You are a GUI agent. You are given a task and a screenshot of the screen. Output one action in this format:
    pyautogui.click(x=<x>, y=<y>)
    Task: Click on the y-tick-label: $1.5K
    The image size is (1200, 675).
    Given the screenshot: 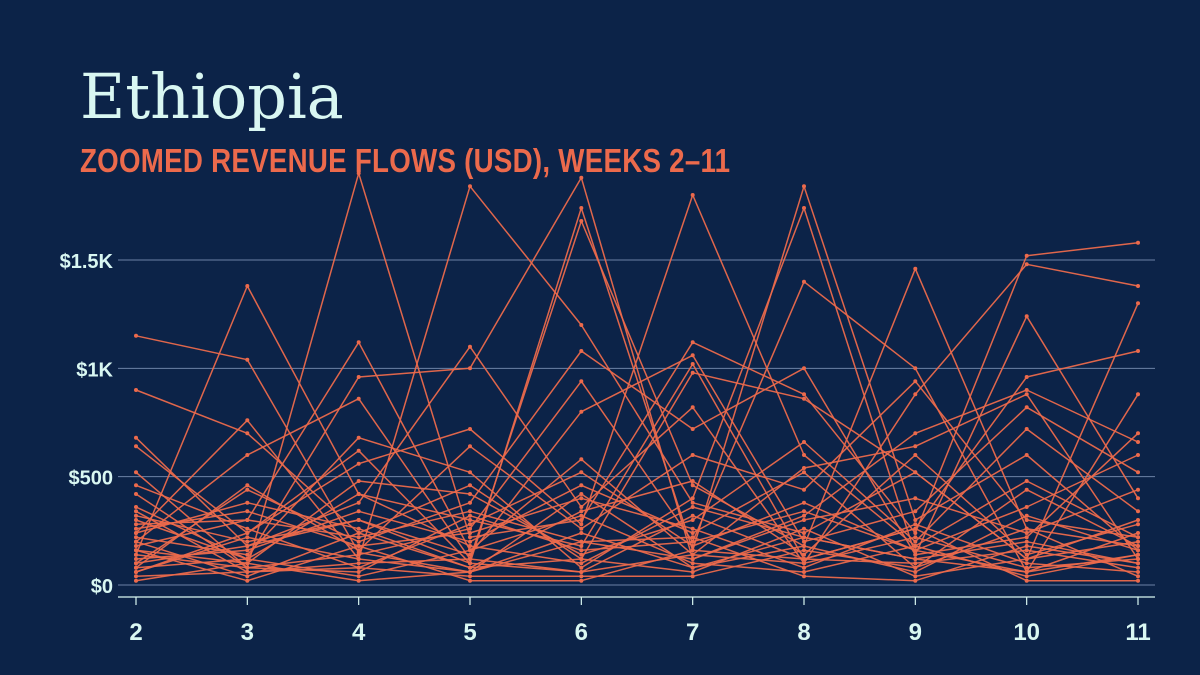 What is the action you would take?
    pyautogui.click(x=87, y=262)
    